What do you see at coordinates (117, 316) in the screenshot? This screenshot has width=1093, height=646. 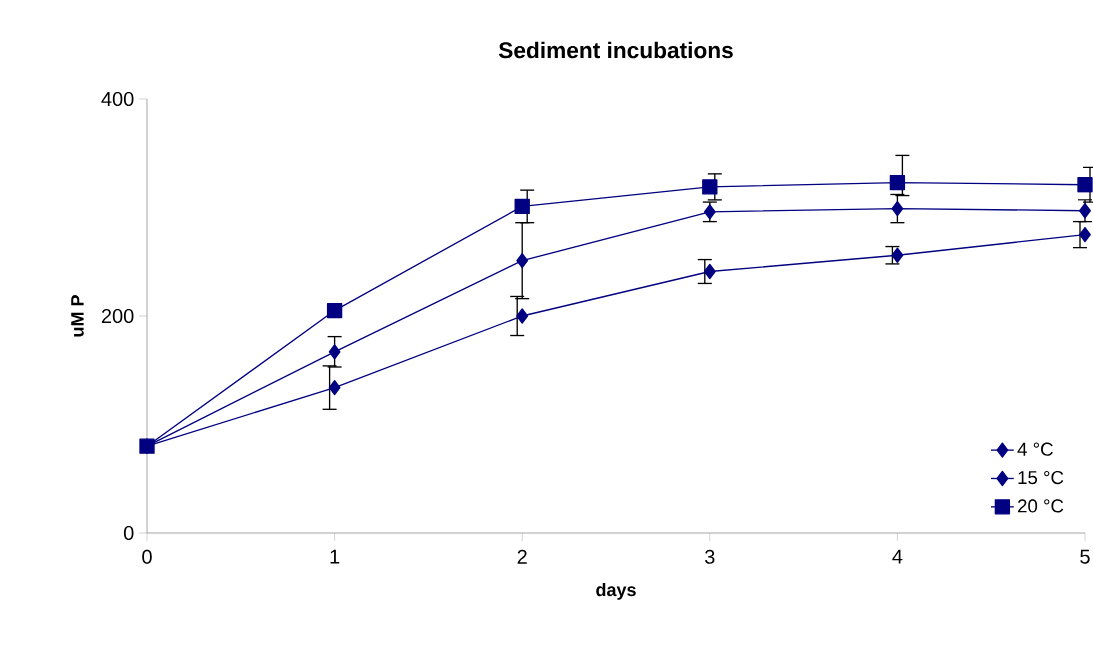 I see `y-tick-label: 200` at bounding box center [117, 316].